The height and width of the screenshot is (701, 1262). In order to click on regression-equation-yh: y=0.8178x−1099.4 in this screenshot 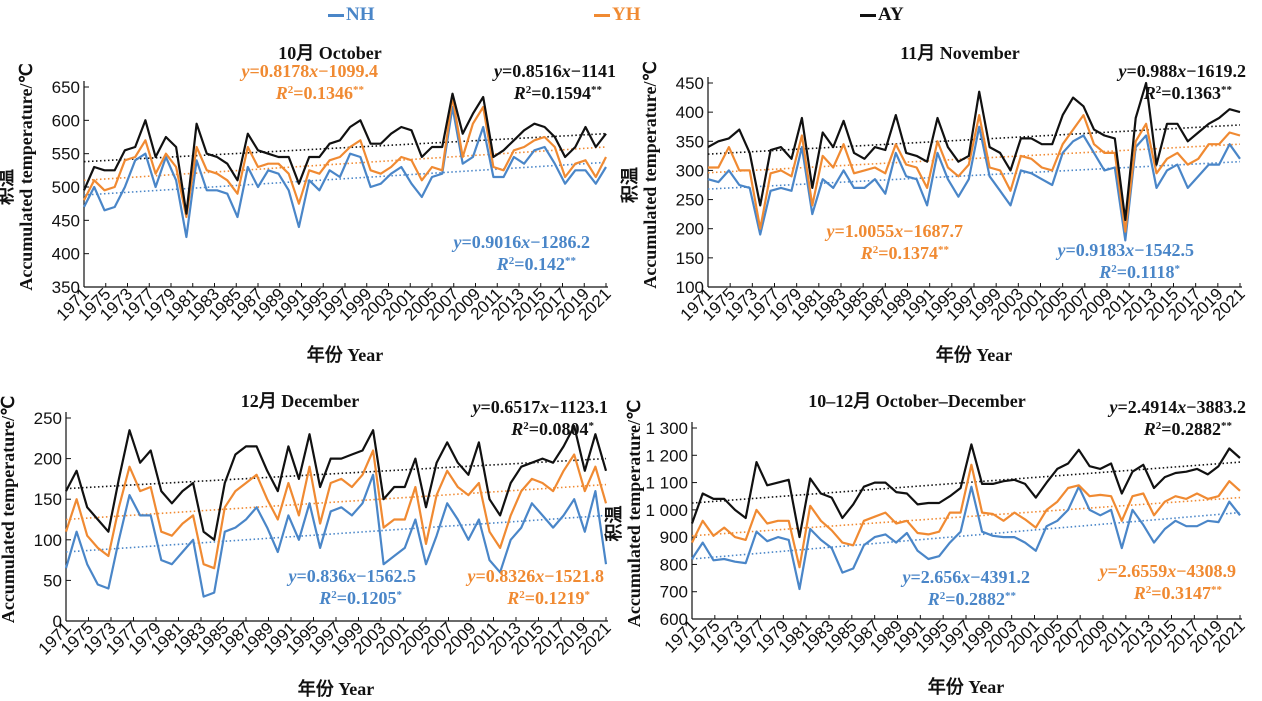, I will do `click(308, 71)`.